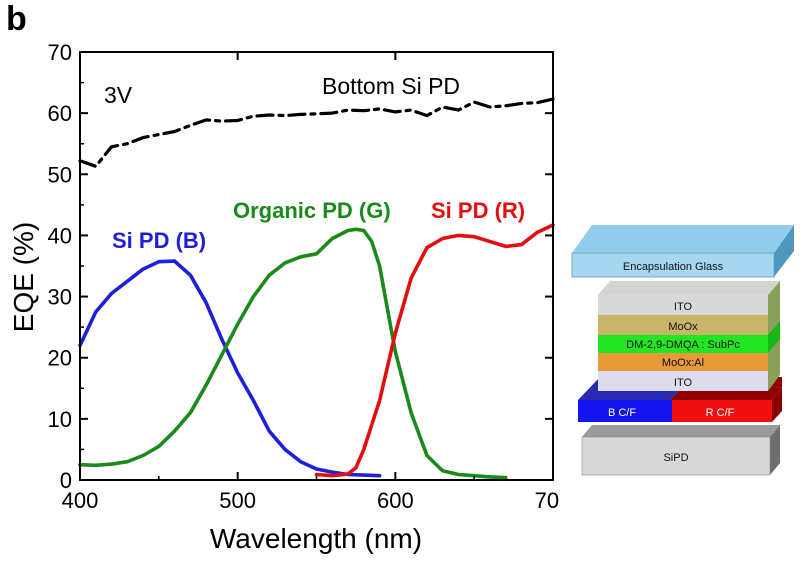  I want to click on y-axis-title: EQE (%), so click(23, 277).